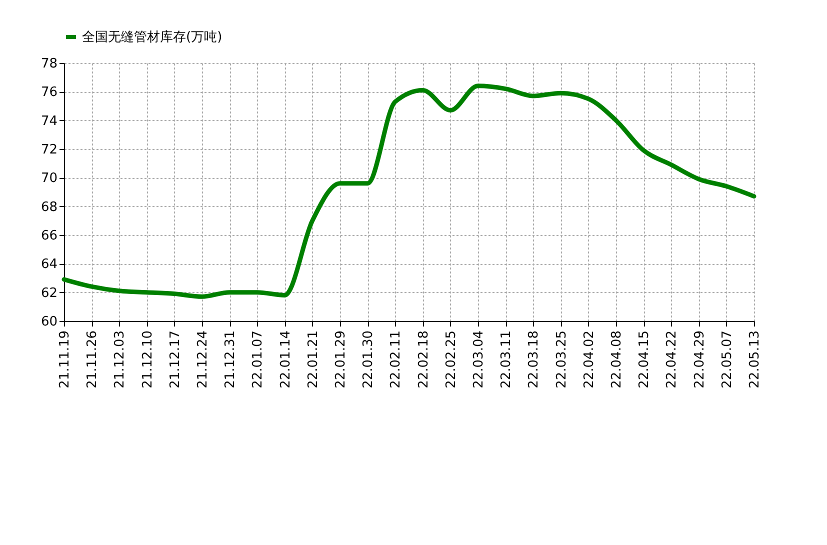  I want to click on y-tick-label: 68, so click(49, 207).